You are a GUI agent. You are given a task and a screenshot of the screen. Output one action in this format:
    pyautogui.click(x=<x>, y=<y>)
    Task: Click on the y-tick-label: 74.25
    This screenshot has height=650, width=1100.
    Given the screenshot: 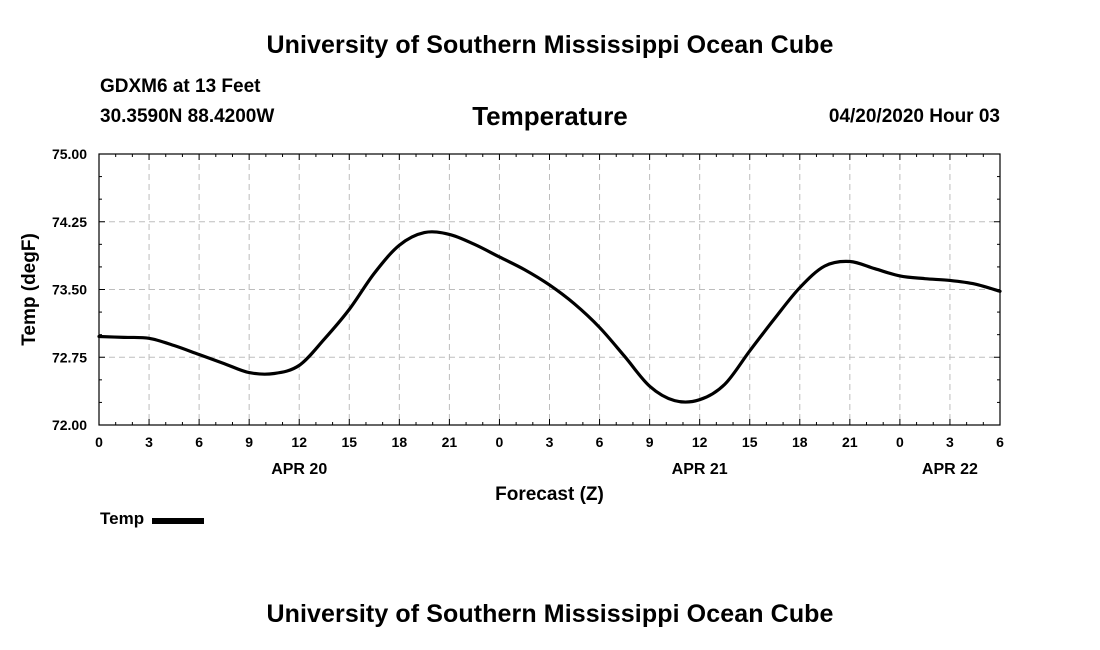 What is the action you would take?
    pyautogui.click(x=69, y=222)
    